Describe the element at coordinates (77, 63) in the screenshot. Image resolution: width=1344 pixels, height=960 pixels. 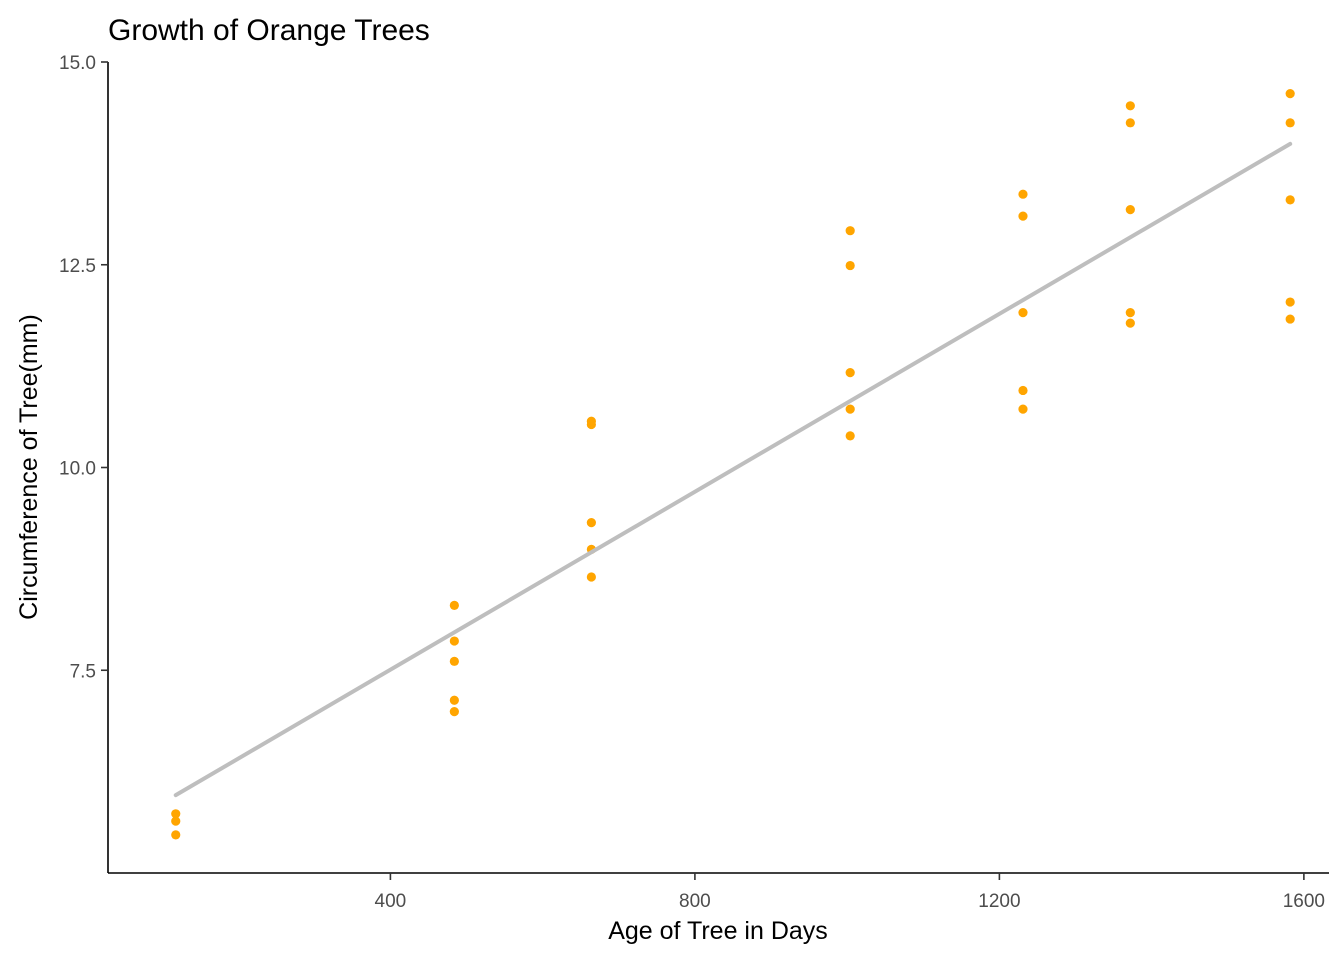
I see `y-tick-label: 15.0` at that location.